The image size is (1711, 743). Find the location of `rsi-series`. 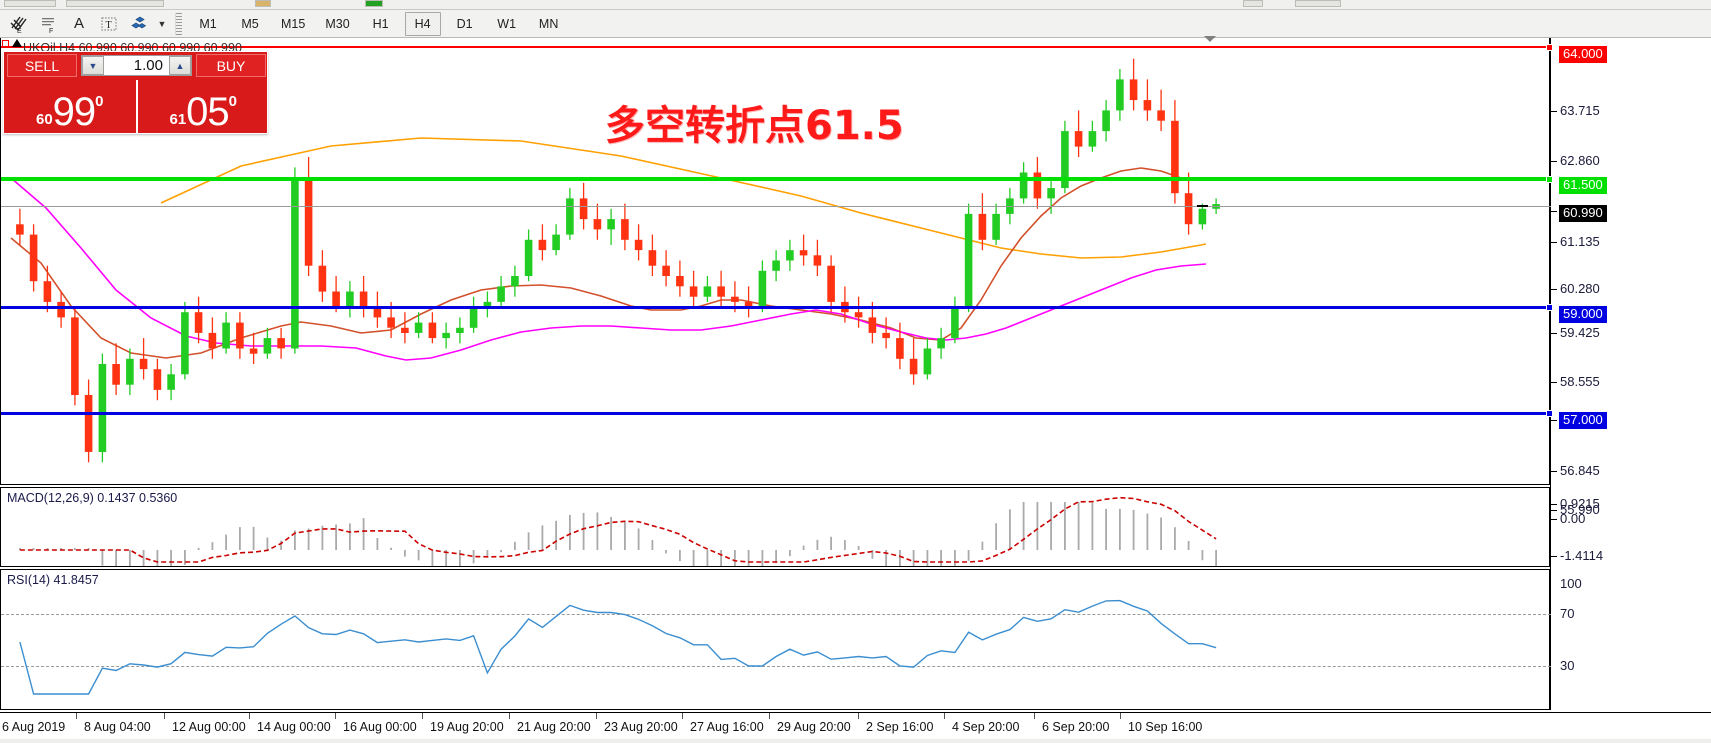

rsi-series is located at coordinates (618, 647).